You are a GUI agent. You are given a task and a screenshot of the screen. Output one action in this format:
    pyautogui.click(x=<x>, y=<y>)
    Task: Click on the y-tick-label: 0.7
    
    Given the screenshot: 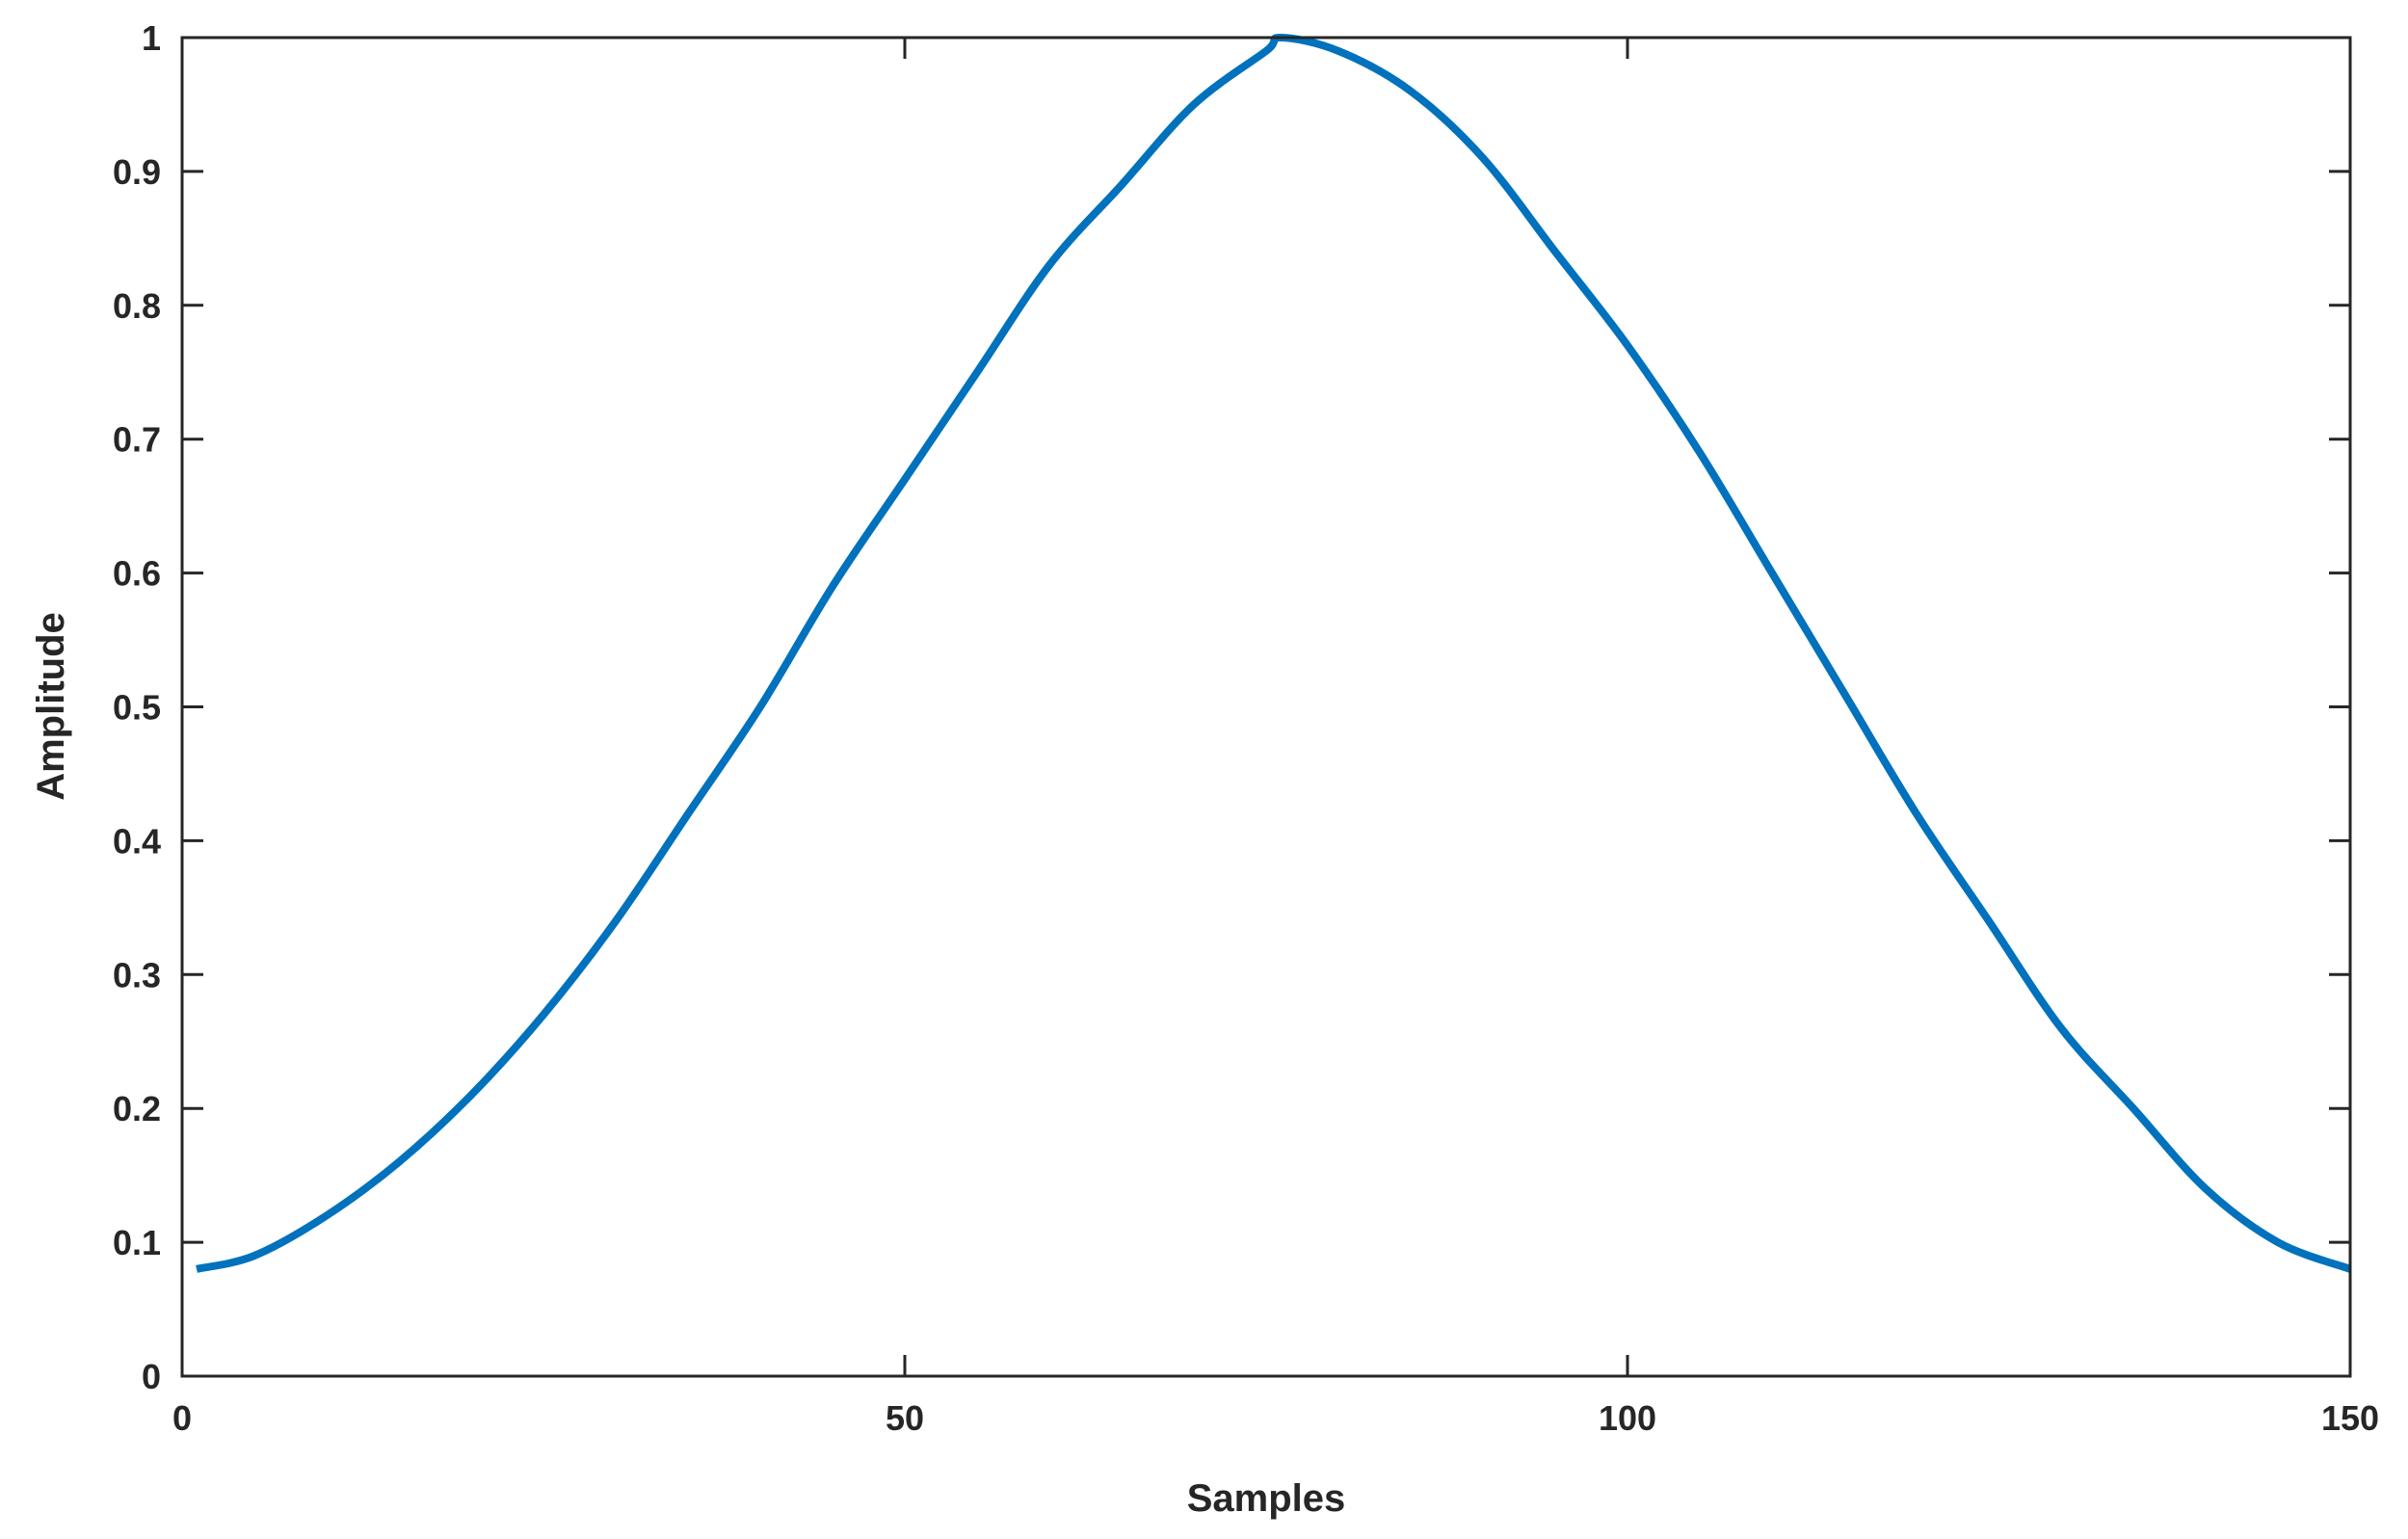 What is the action you would take?
    pyautogui.click(x=137, y=440)
    